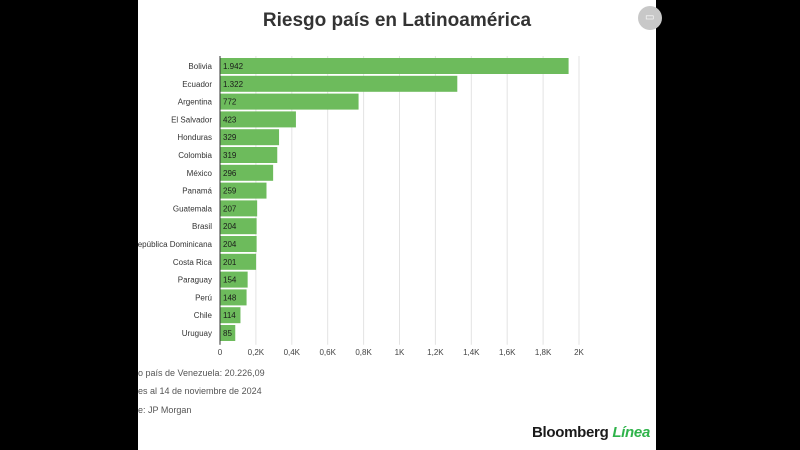 This screenshot has width=800, height=450. Describe the element at coordinates (650, 18) in the screenshot. I see `screen-icon: ▭` at that location.